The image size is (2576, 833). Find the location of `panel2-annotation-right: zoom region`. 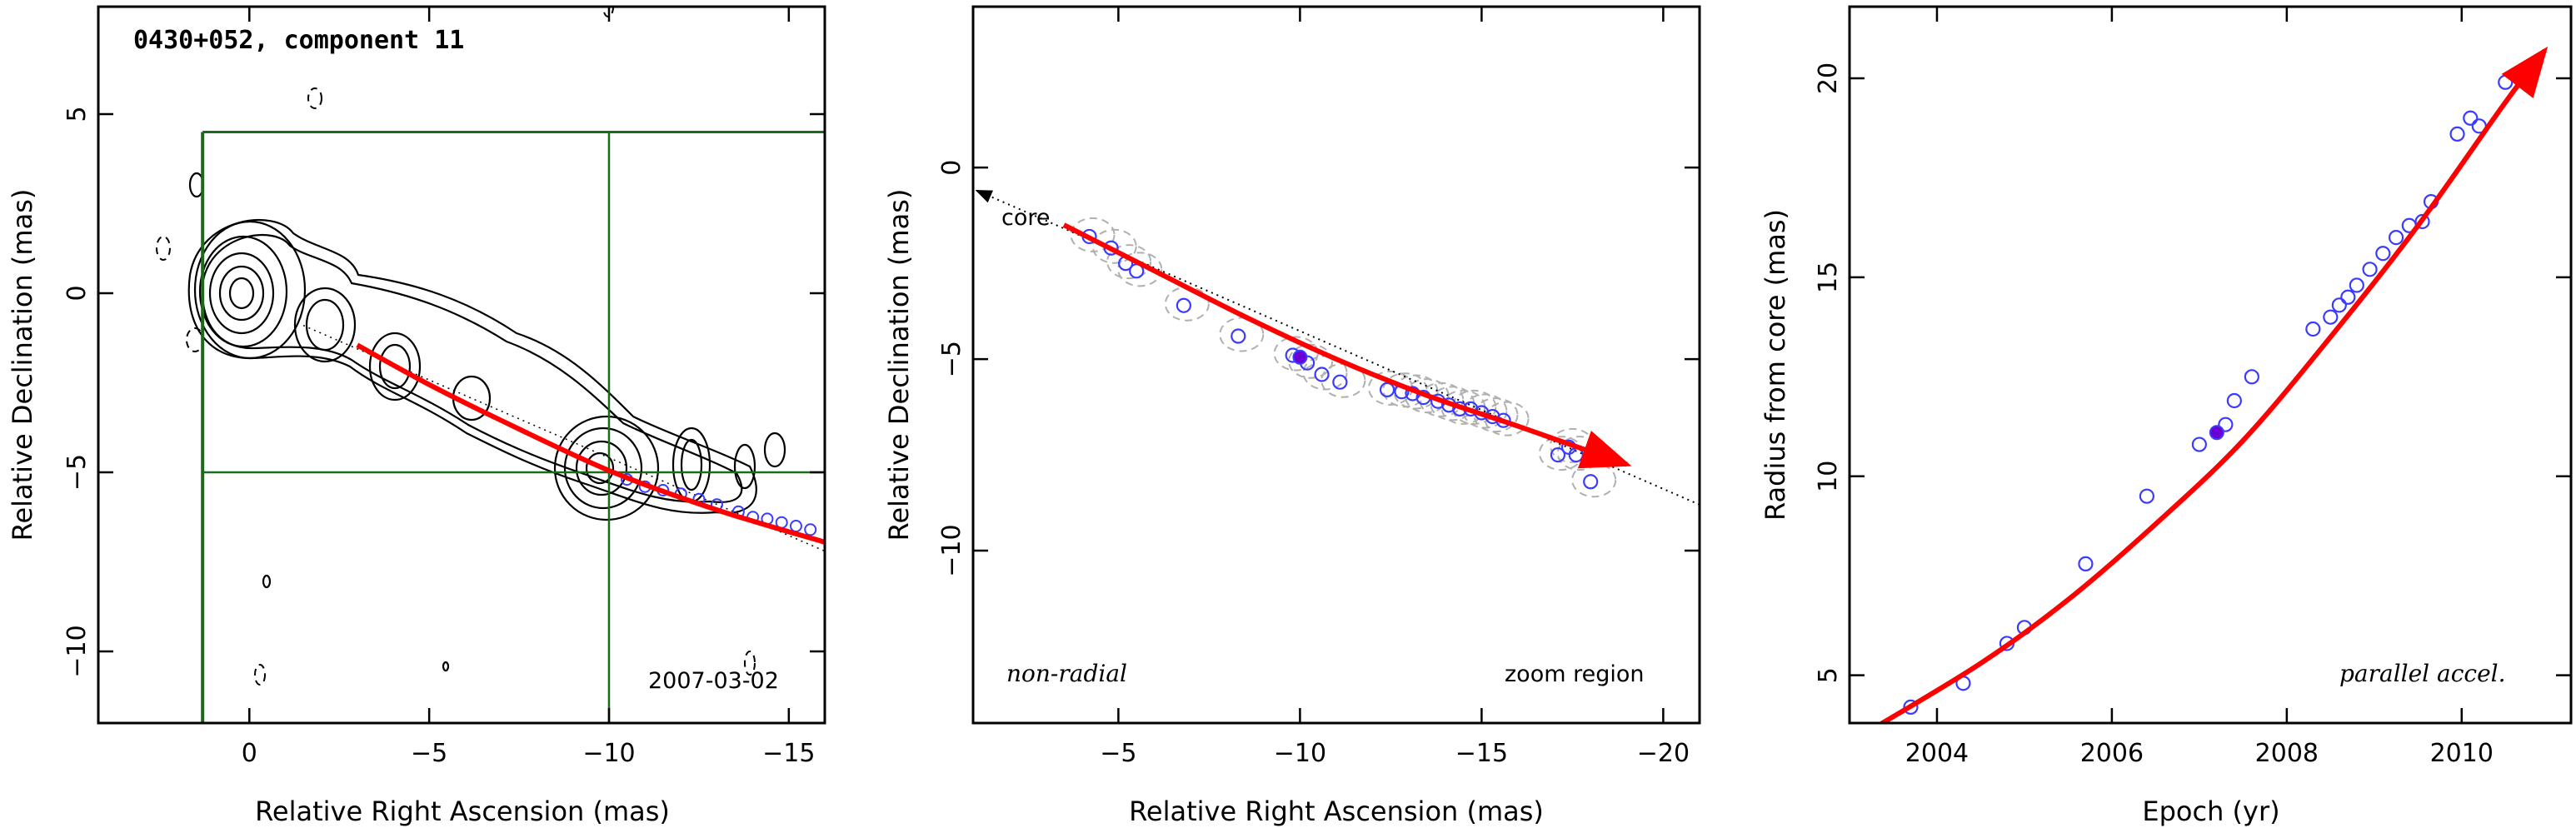

panel2-annotation-right: zoom region is located at coordinates (1574, 674).